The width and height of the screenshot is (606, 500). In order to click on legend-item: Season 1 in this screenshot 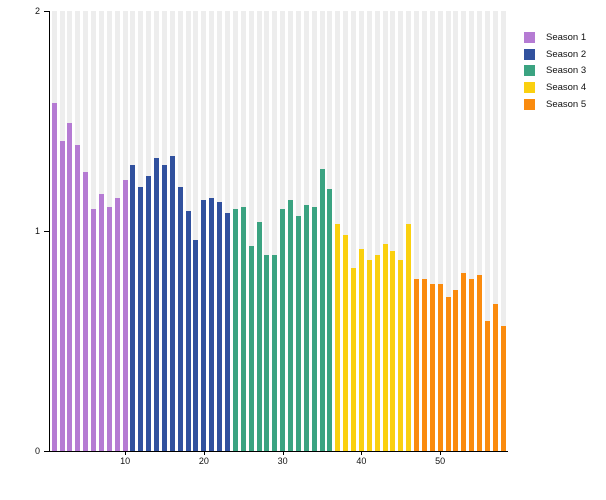, I will do `click(555, 37)`.